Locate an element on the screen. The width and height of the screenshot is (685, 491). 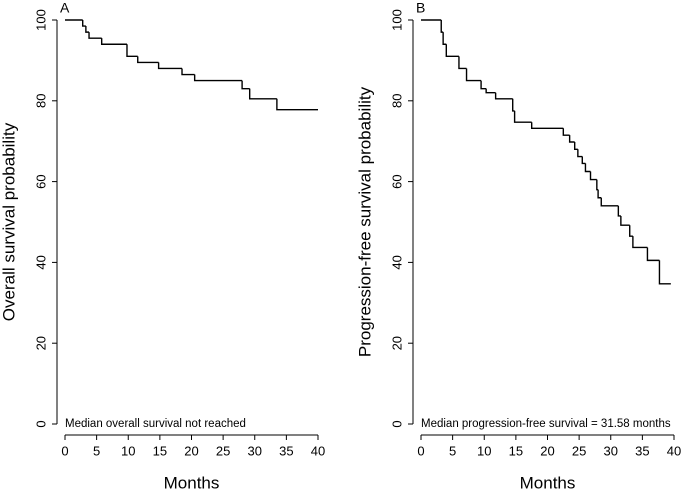
panel-label: B is located at coordinates (420, 8).